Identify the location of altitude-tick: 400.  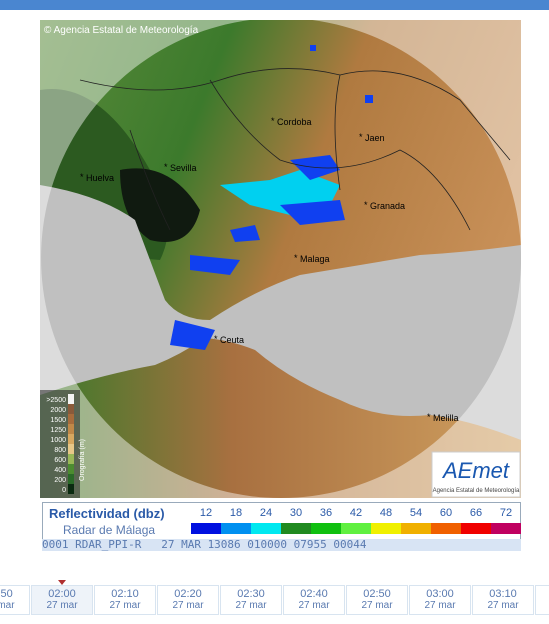
(60, 470).